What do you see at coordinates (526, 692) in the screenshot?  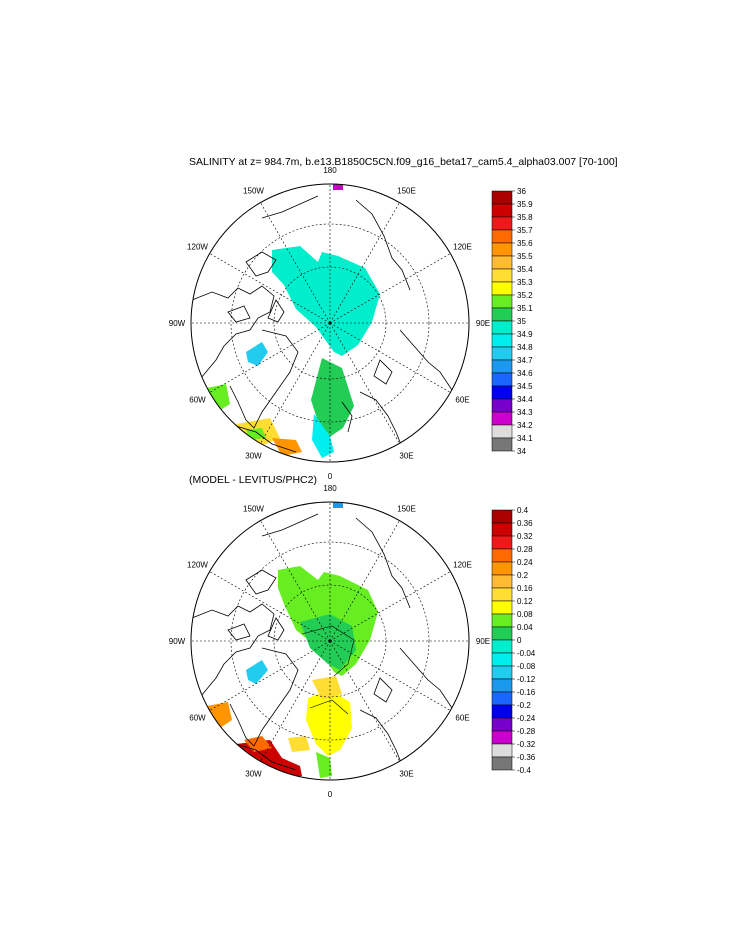 I see `bottom-colorbar-label: -0.16` at bounding box center [526, 692].